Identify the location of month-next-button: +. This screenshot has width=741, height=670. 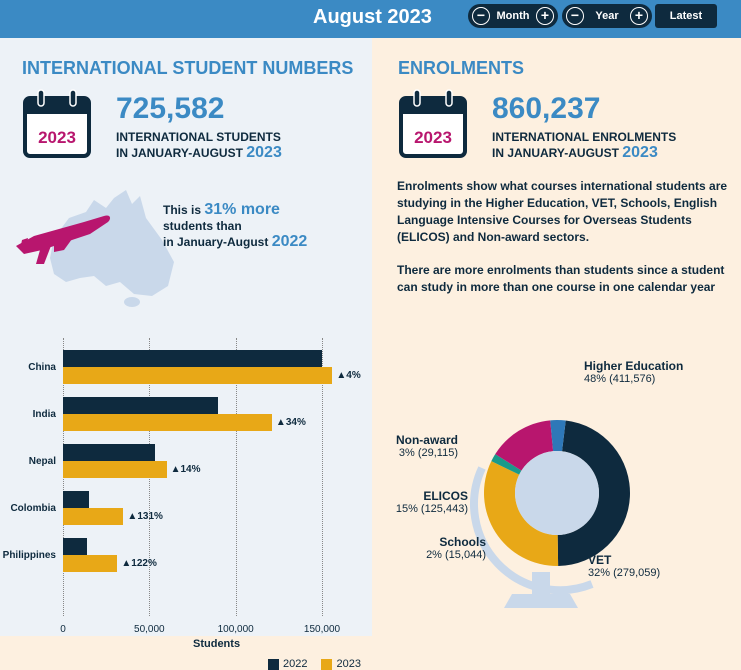
(544, 16).